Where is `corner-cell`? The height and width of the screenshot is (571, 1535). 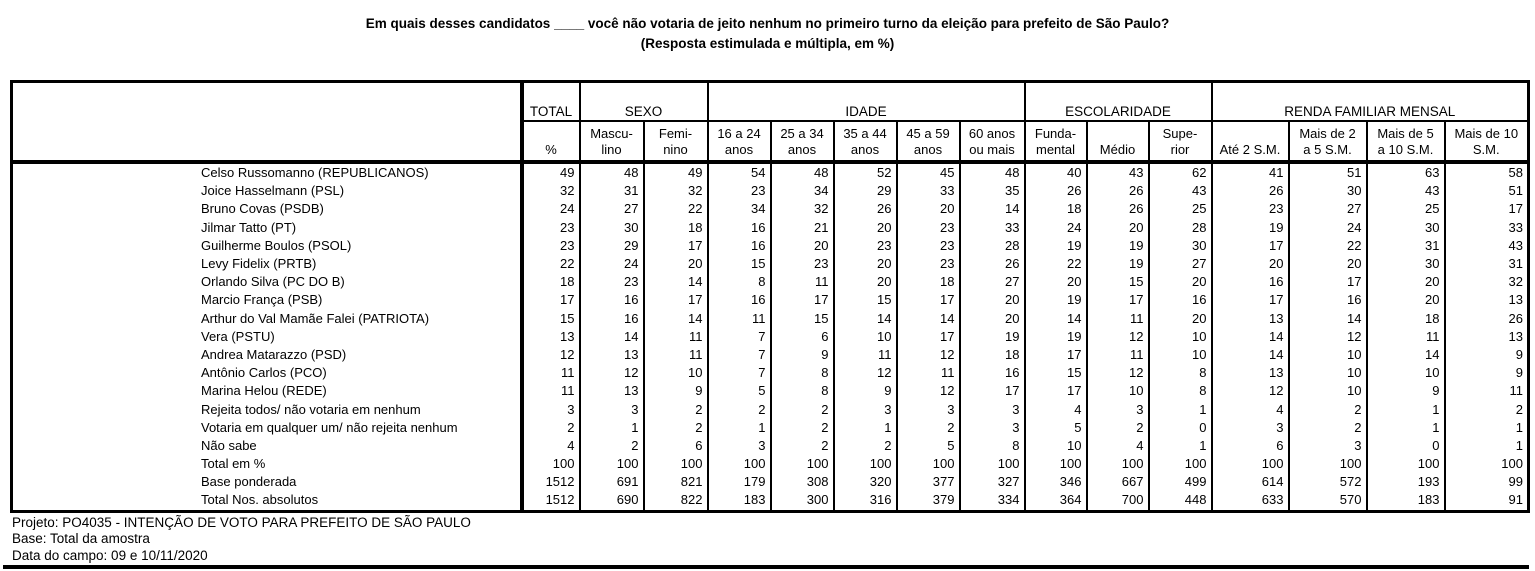
corner-cell is located at coordinates (267, 122).